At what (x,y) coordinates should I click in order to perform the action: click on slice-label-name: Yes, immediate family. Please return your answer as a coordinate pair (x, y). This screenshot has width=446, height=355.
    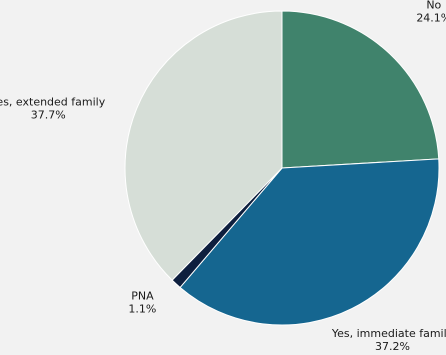
    Looking at the image, I should click on (388, 333).